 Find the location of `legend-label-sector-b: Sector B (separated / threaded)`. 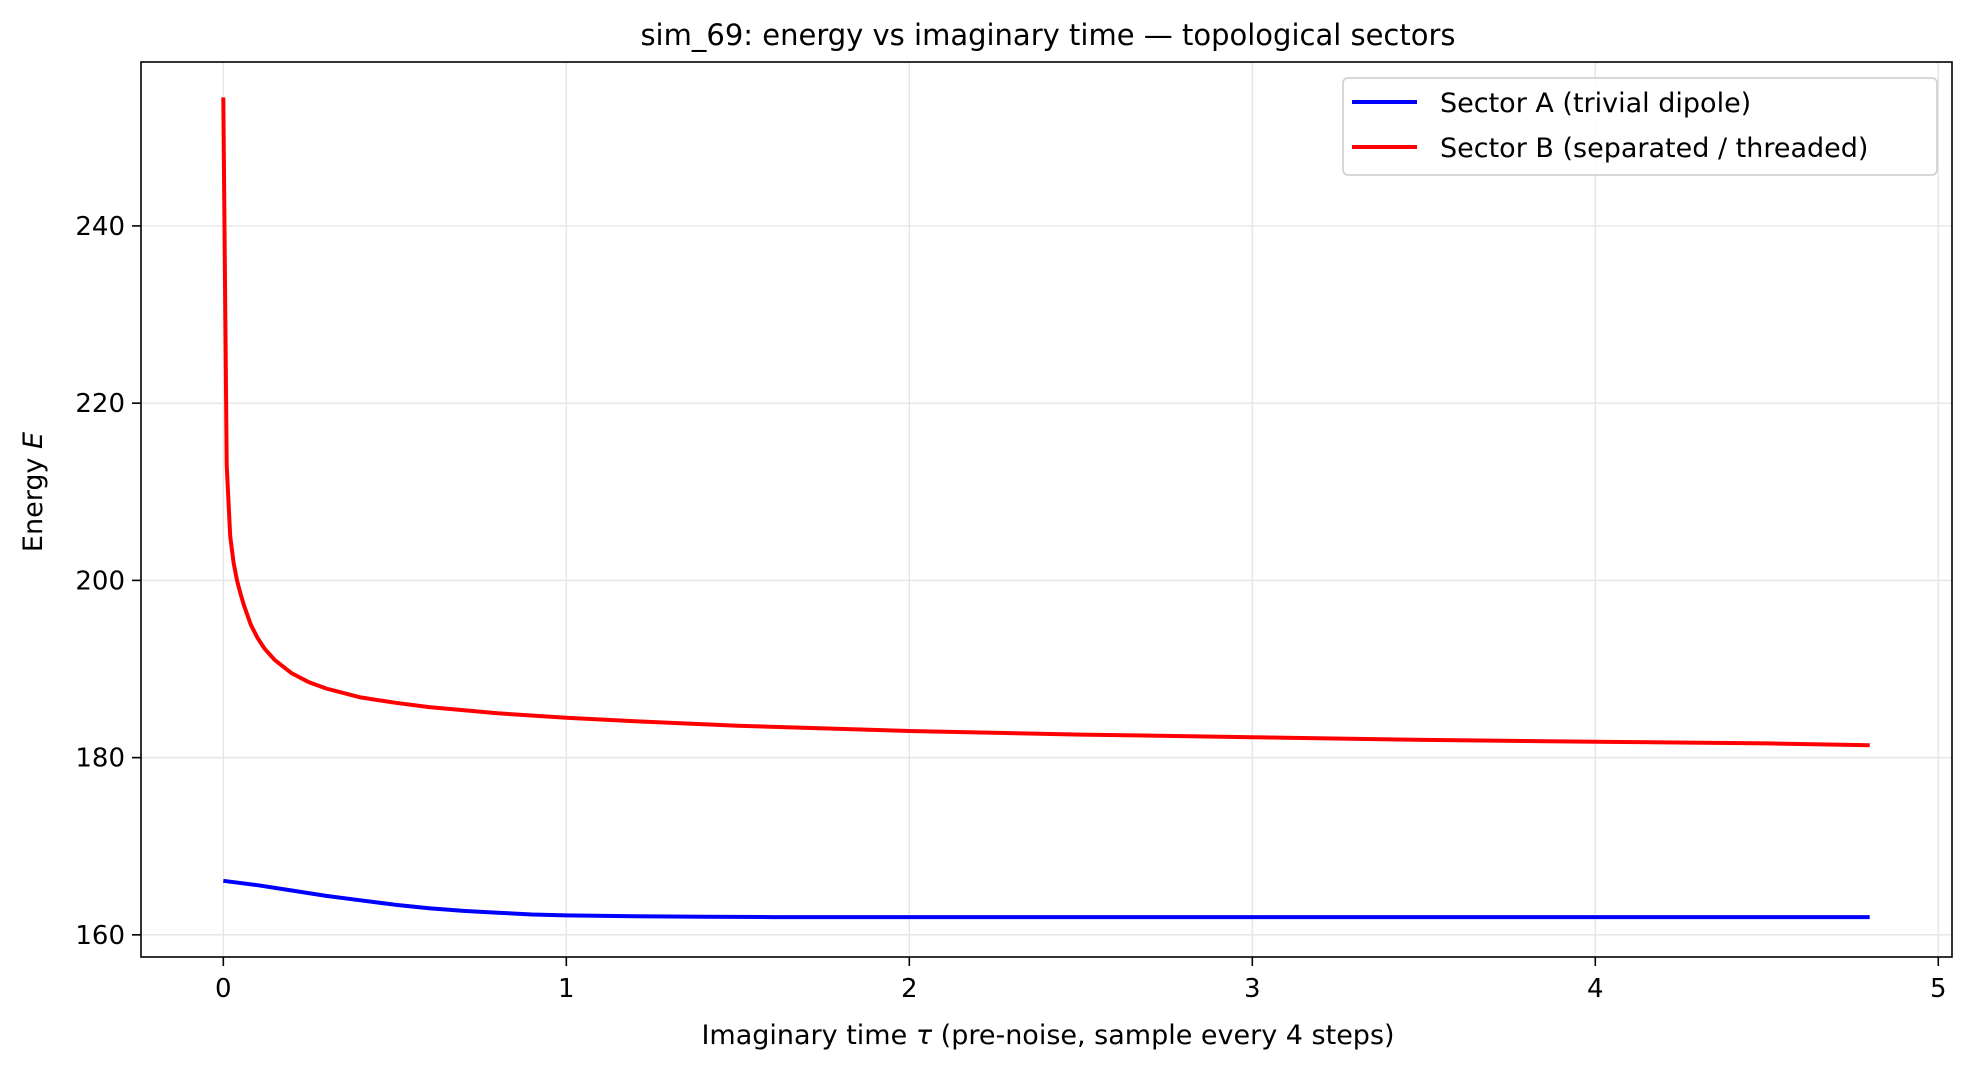

legend-label-sector-b: Sector B (separated / threaded) is located at coordinates (1654, 148).